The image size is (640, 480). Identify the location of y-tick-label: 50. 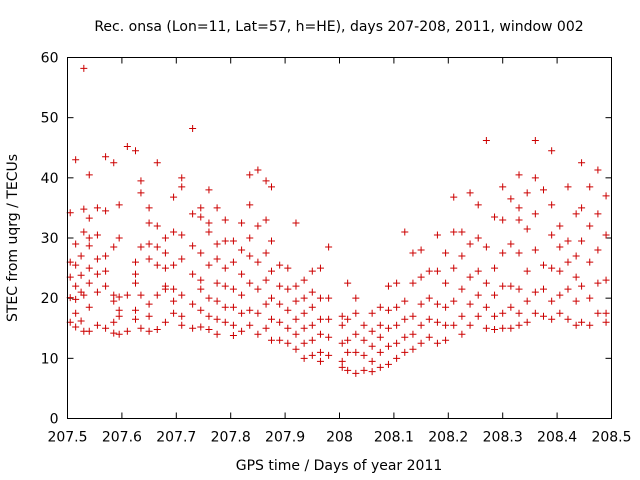
(50, 119).